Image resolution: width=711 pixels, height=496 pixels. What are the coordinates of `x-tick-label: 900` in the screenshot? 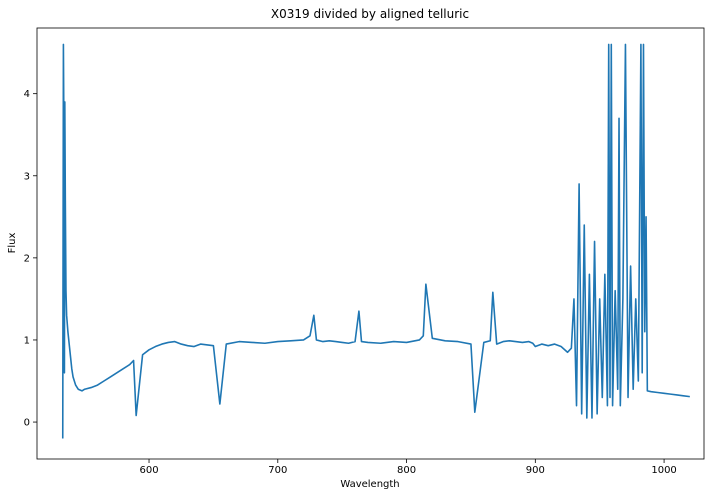 It's located at (535, 470).